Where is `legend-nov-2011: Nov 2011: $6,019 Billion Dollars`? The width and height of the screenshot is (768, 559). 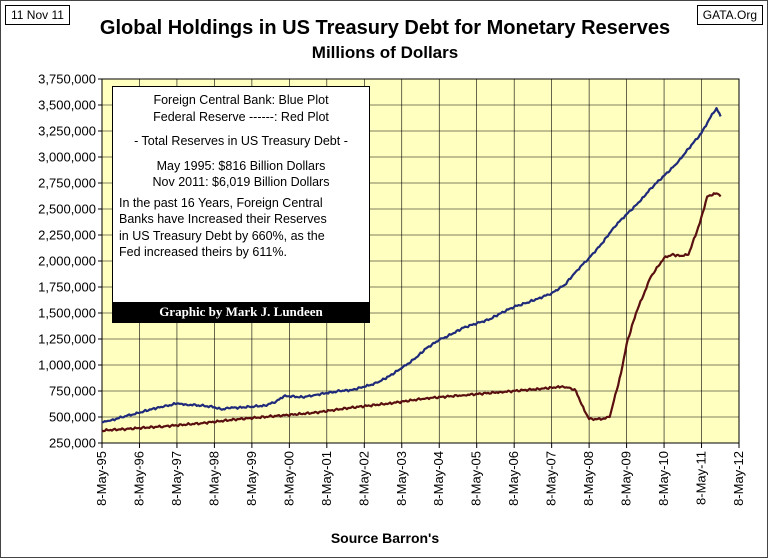 legend-nov-2011: Nov 2011: $6,019 Billion Dollars is located at coordinates (241, 182).